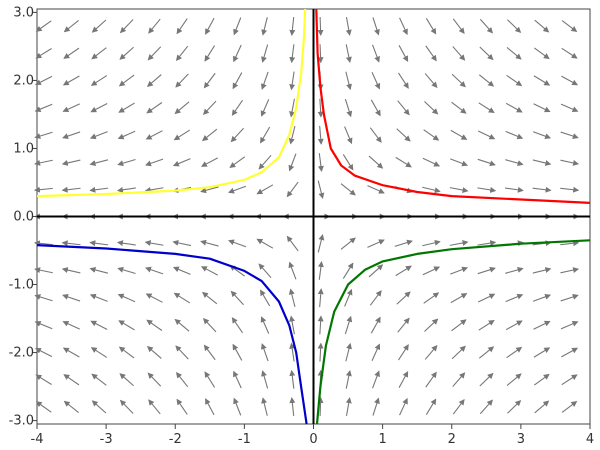 The height and width of the screenshot is (450, 600). Describe the element at coordinates (590, 439) in the screenshot. I see `x-tick-label: 4` at that location.